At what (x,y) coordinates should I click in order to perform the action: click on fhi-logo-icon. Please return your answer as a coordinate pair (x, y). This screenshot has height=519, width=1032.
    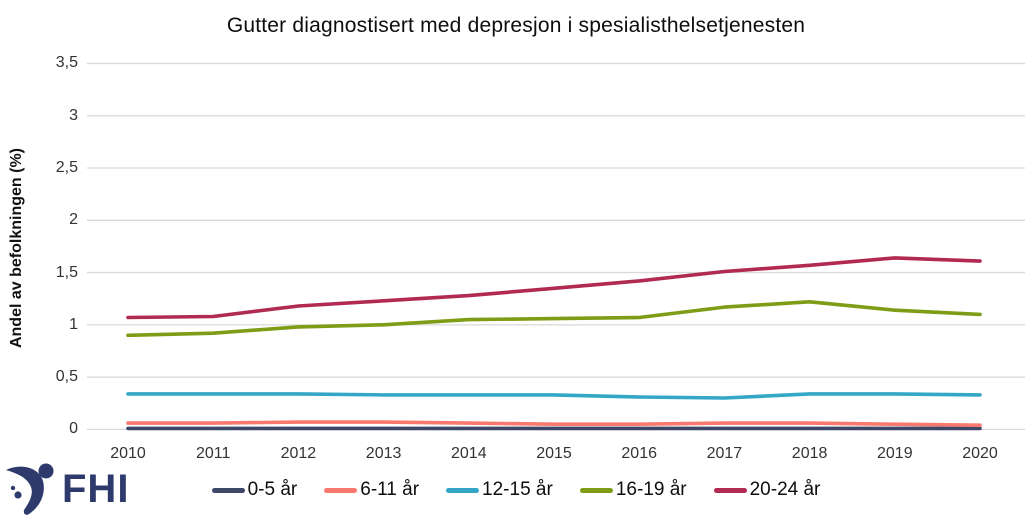
    Looking at the image, I should click on (30, 489).